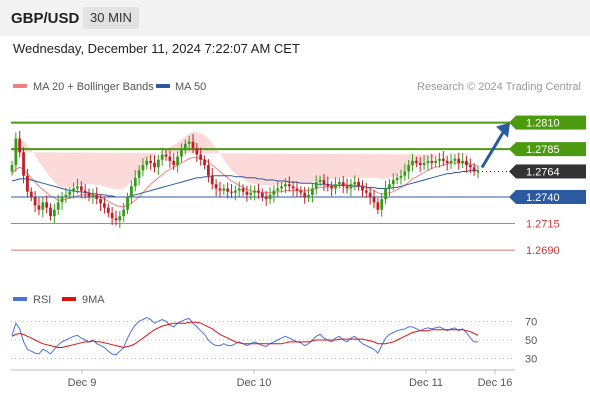  Describe the element at coordinates (254, 383) in the screenshot. I see `x-tick-label: Dec 10` at that location.